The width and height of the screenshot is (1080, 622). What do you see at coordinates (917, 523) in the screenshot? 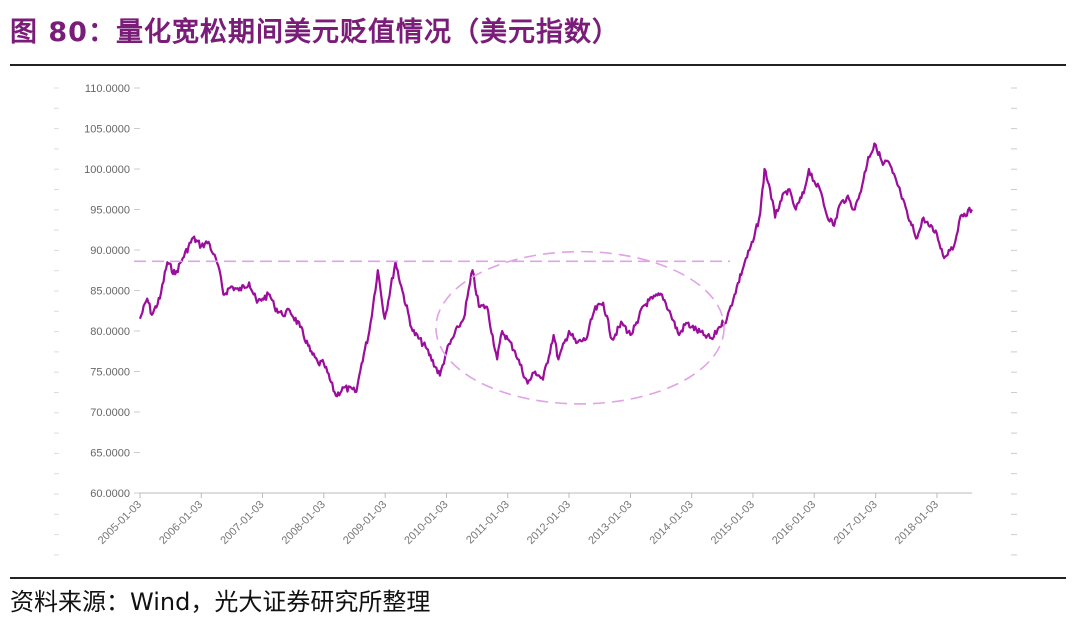
I see `x-tick-label: 2018-01-03` at bounding box center [917, 523].